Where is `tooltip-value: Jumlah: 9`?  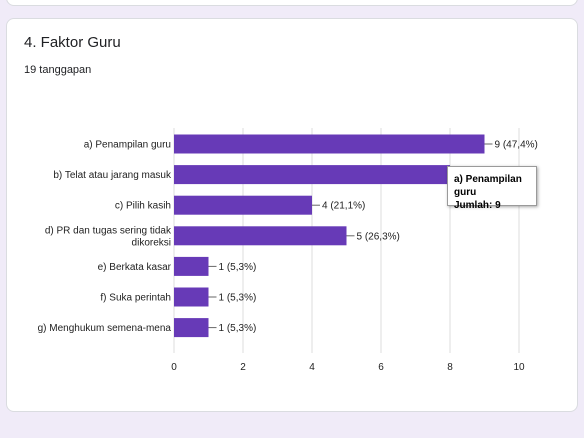
tooltip-value: Jumlah: 9 is located at coordinates (477, 205).